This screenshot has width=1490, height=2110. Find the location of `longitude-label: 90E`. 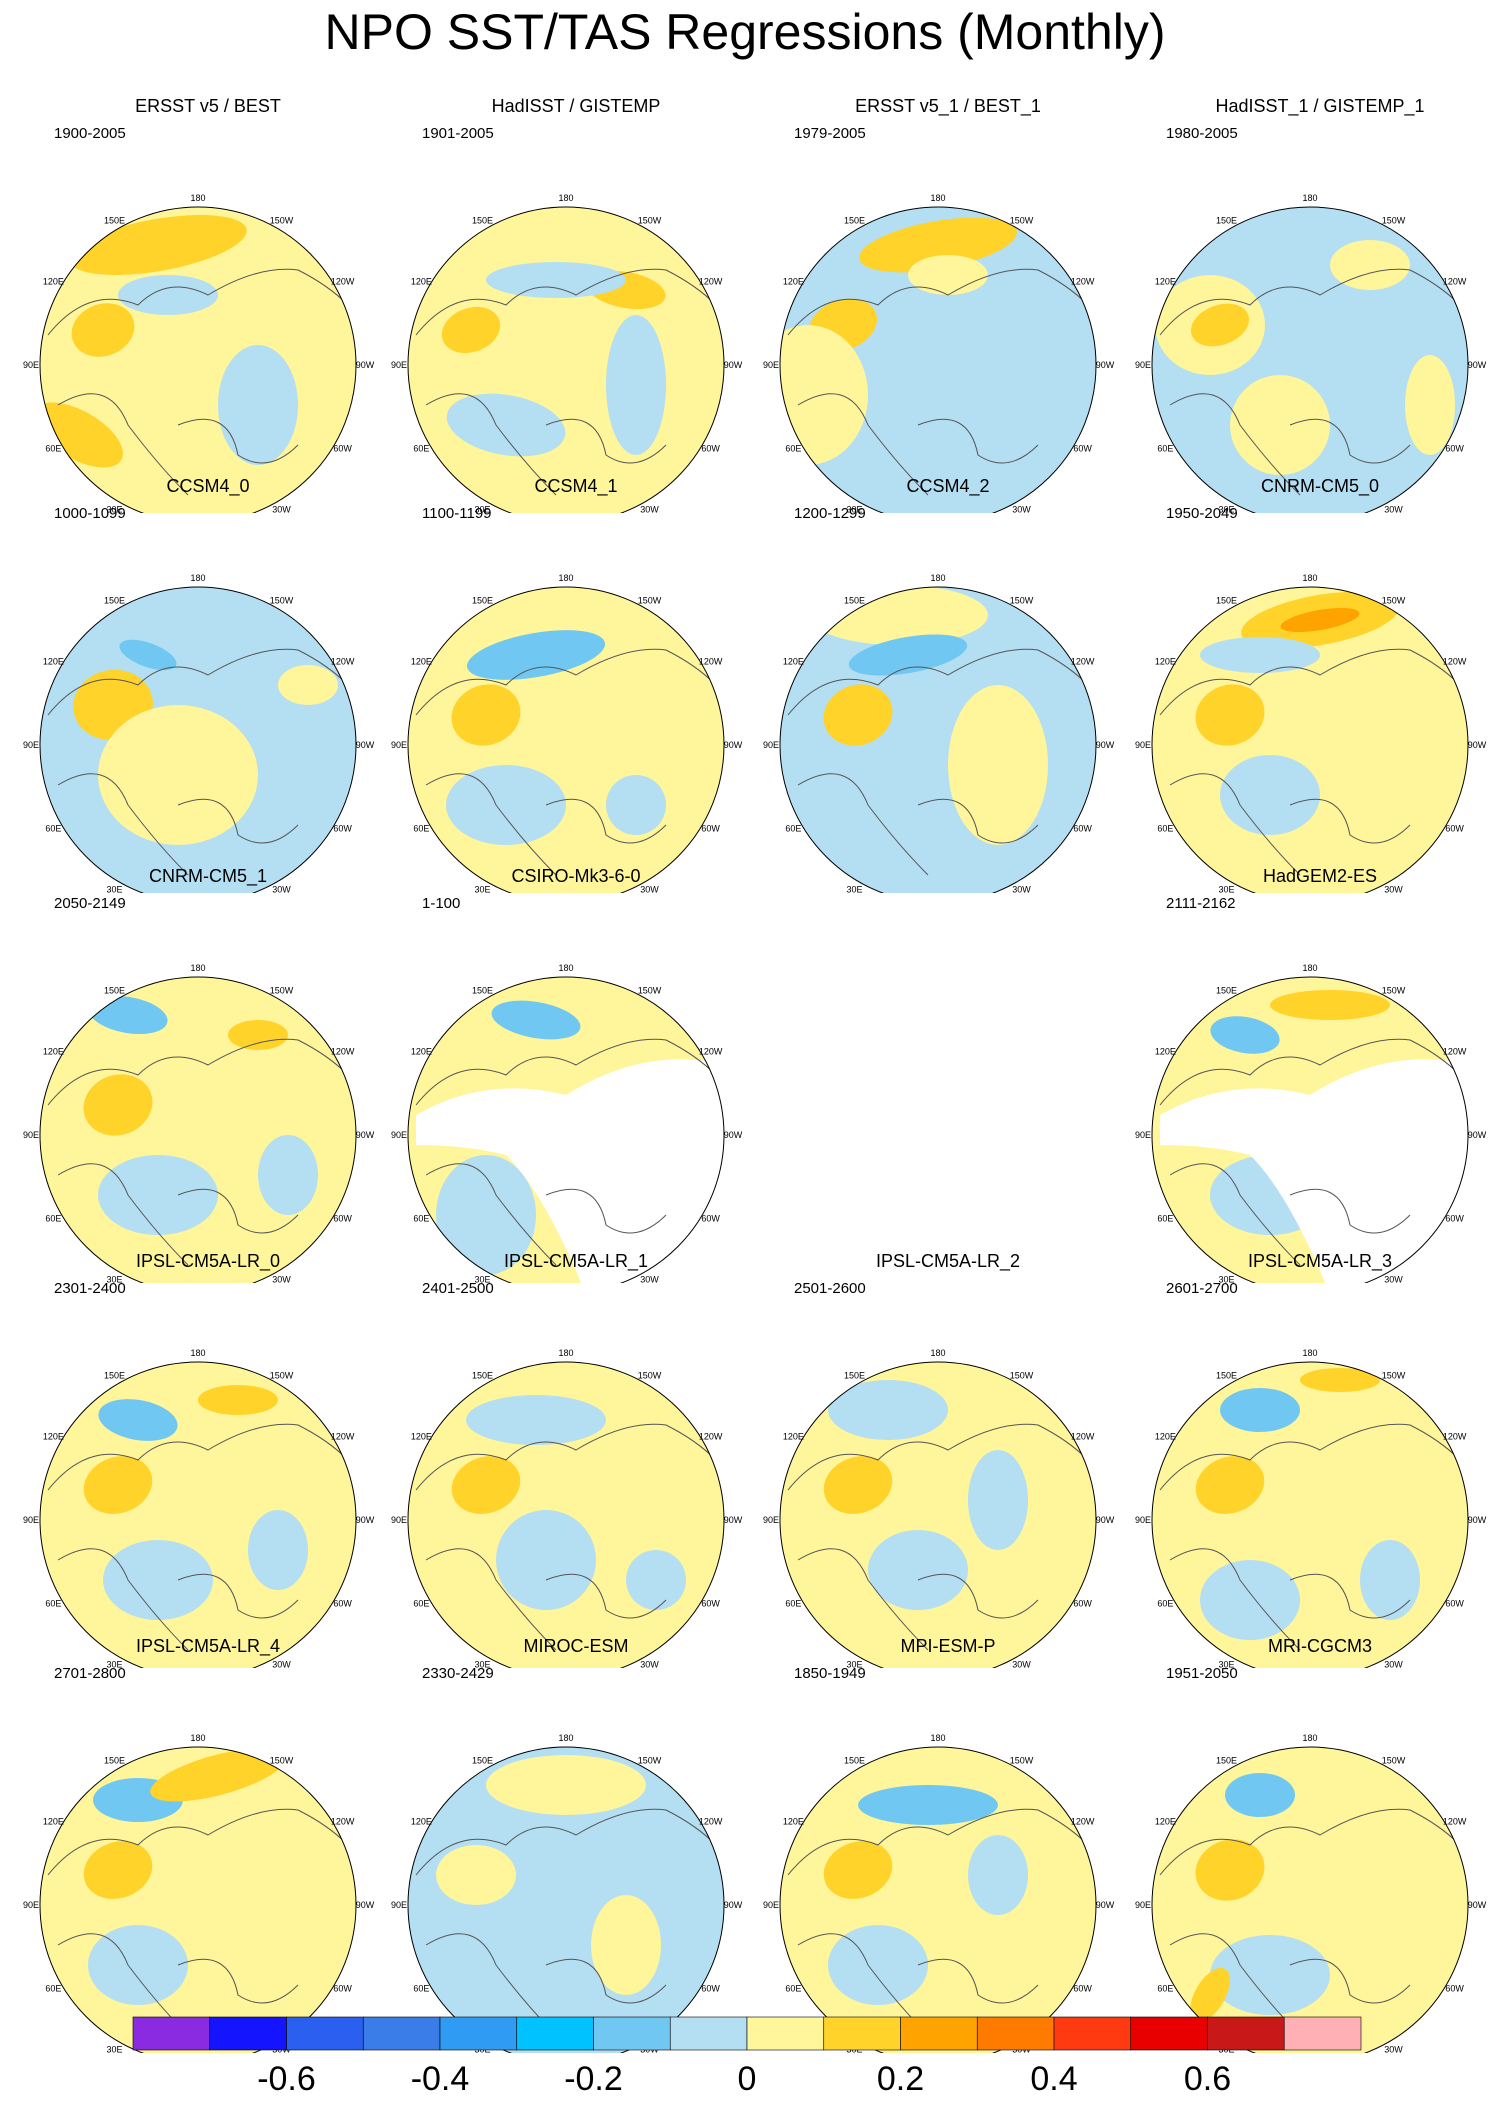

longitude-label: 90E is located at coordinates (399, 1520).